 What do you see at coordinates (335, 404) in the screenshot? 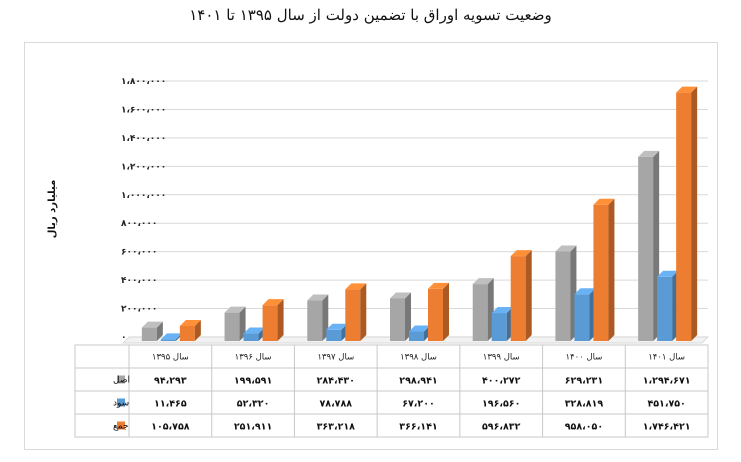
I see `data-label: ۷۸،۷۸۸` at bounding box center [335, 404].